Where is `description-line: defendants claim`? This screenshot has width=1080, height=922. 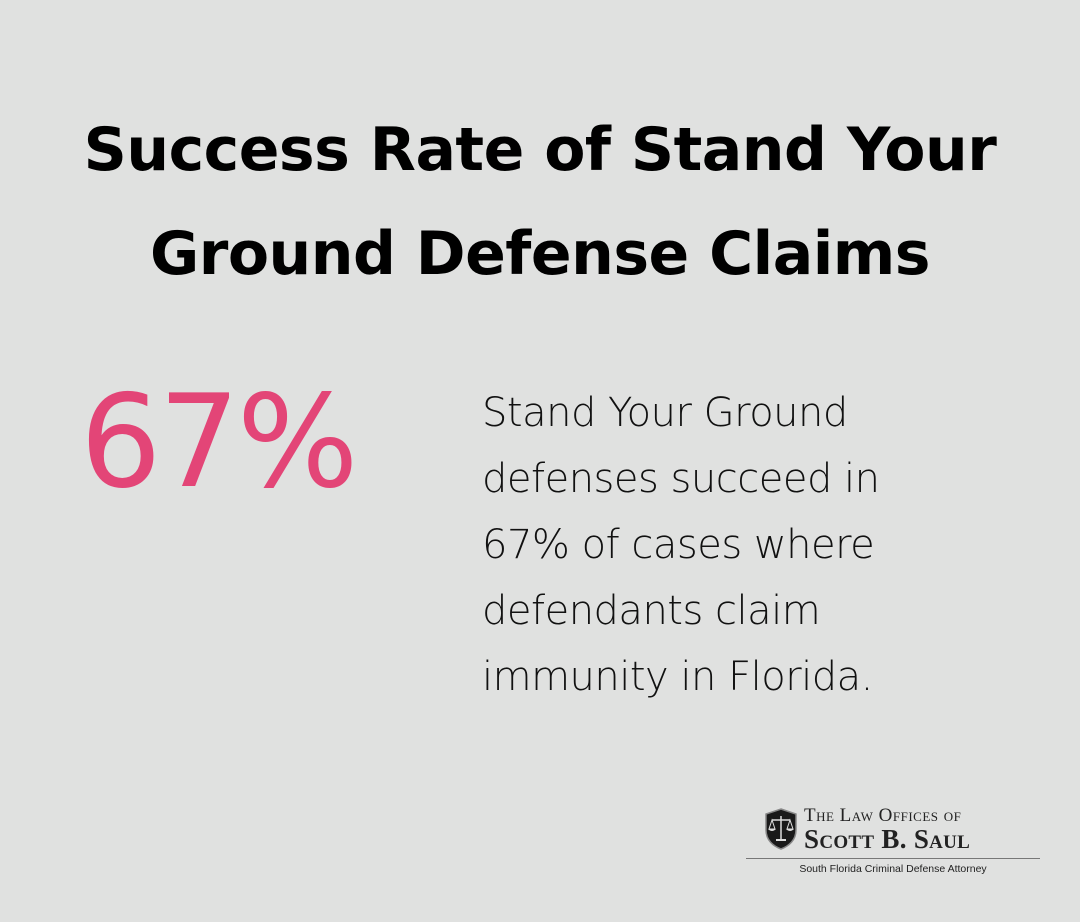 description-line: defendants claim is located at coordinates (651, 611).